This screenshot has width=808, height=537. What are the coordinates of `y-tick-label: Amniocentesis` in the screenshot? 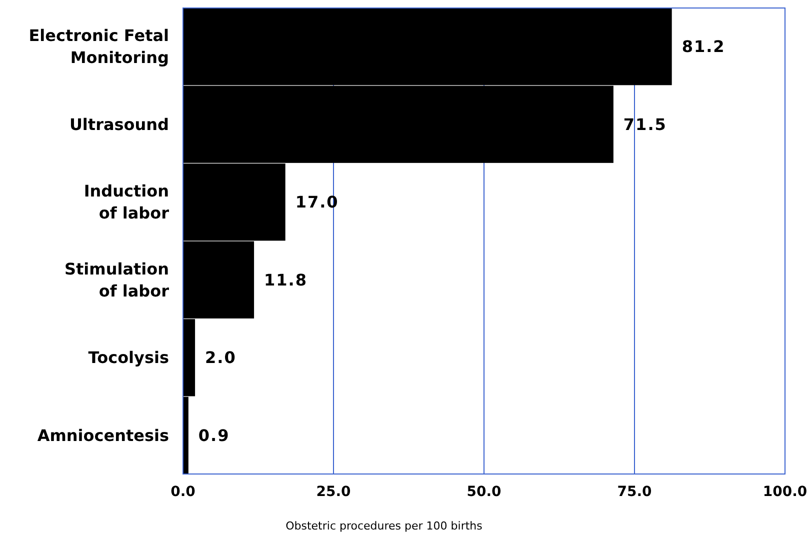 It's located at (103, 435).